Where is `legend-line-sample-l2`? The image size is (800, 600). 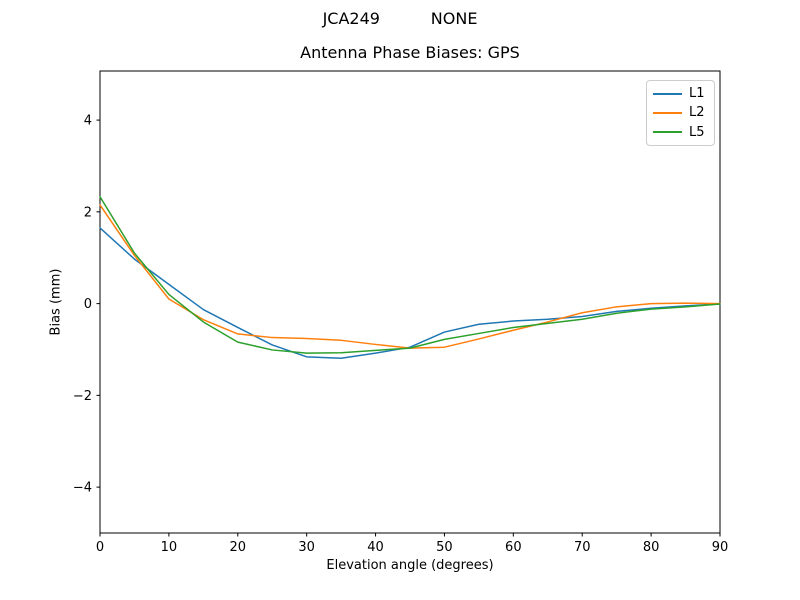
legend-line-sample-l2 is located at coordinates (667, 112).